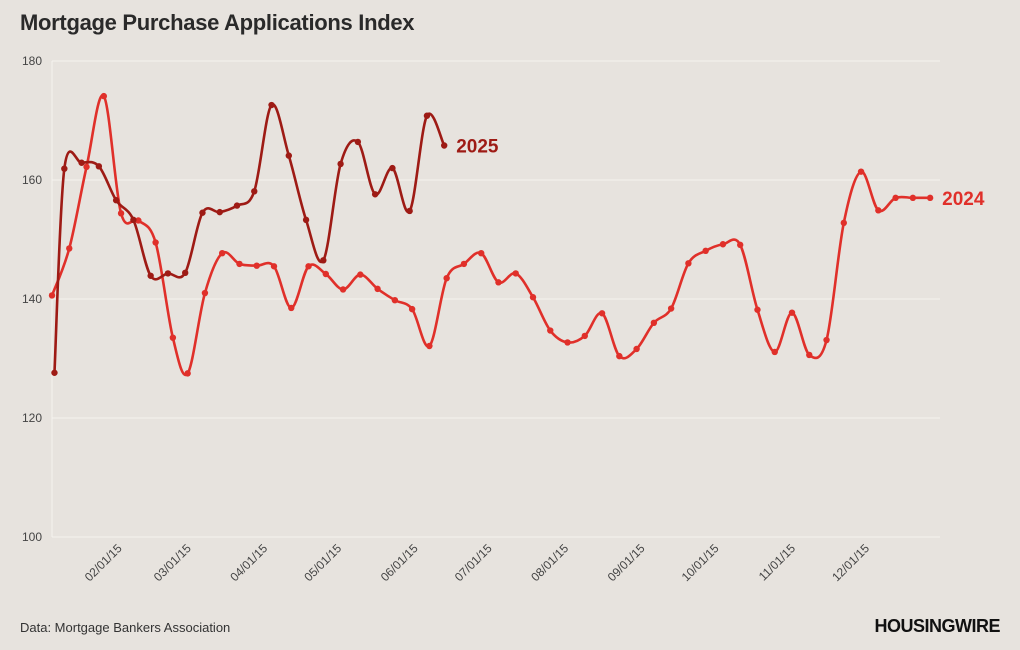 The image size is (1020, 650). I want to click on x-tick-label-8: 10/01/15, so click(700, 562).